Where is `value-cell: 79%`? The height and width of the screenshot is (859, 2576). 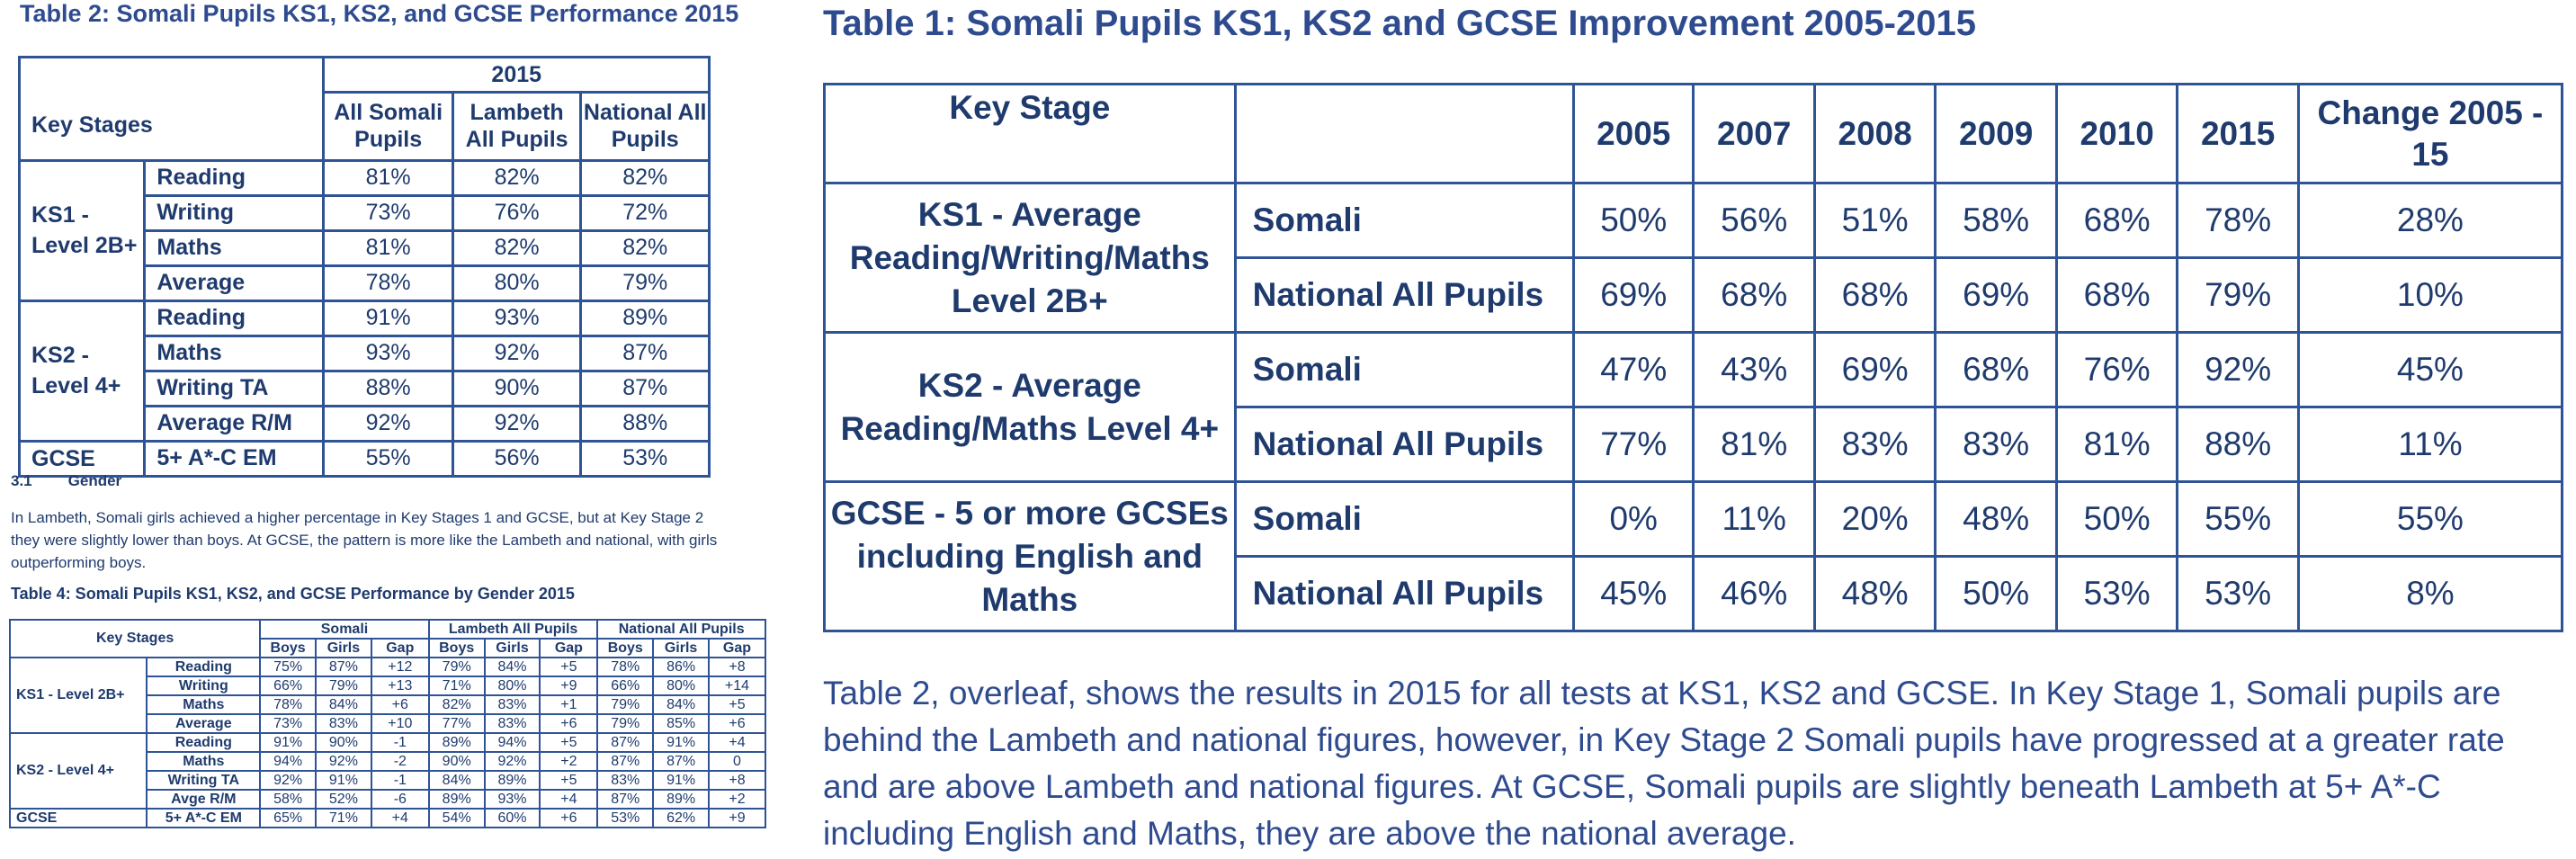 value-cell: 79% is located at coordinates (625, 704).